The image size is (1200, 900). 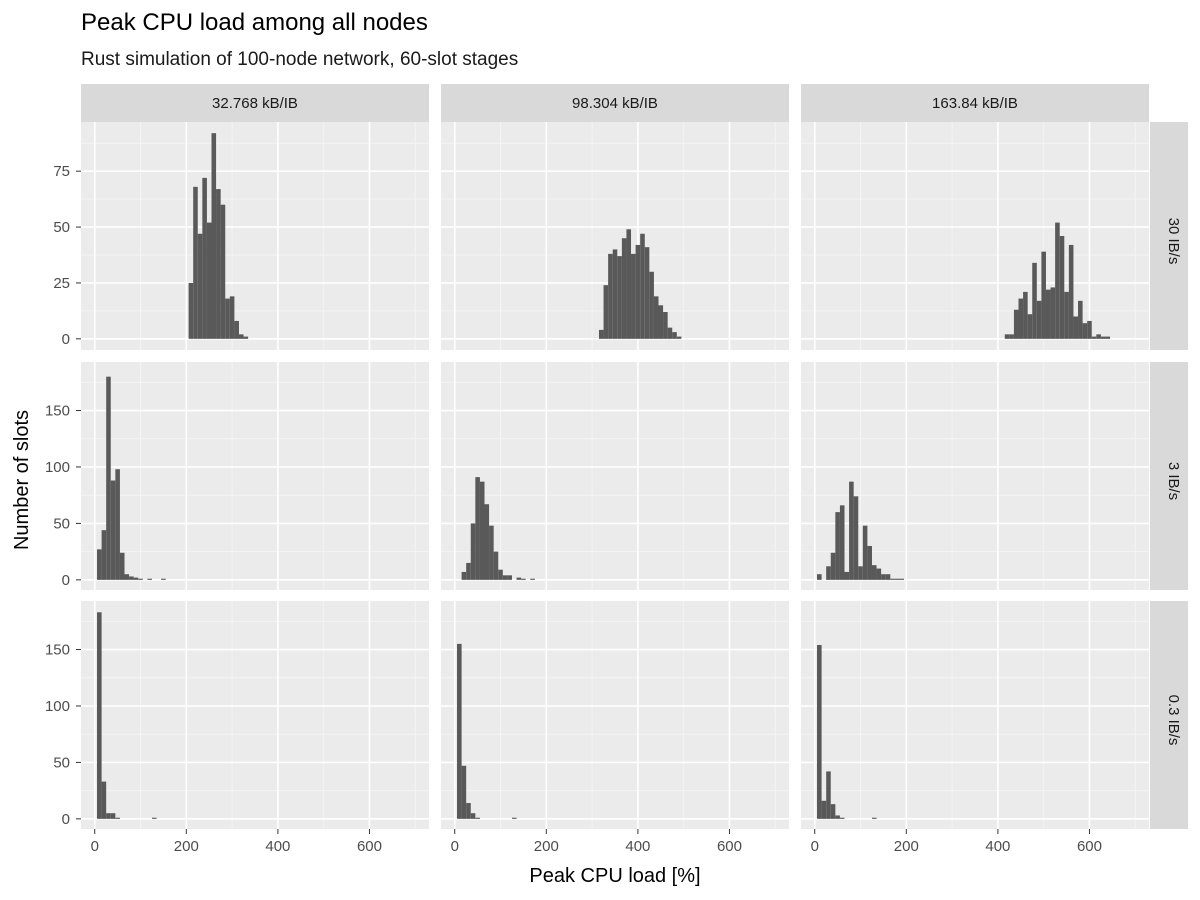 I want to click on y-tick-label: 25, so click(x=61, y=283).